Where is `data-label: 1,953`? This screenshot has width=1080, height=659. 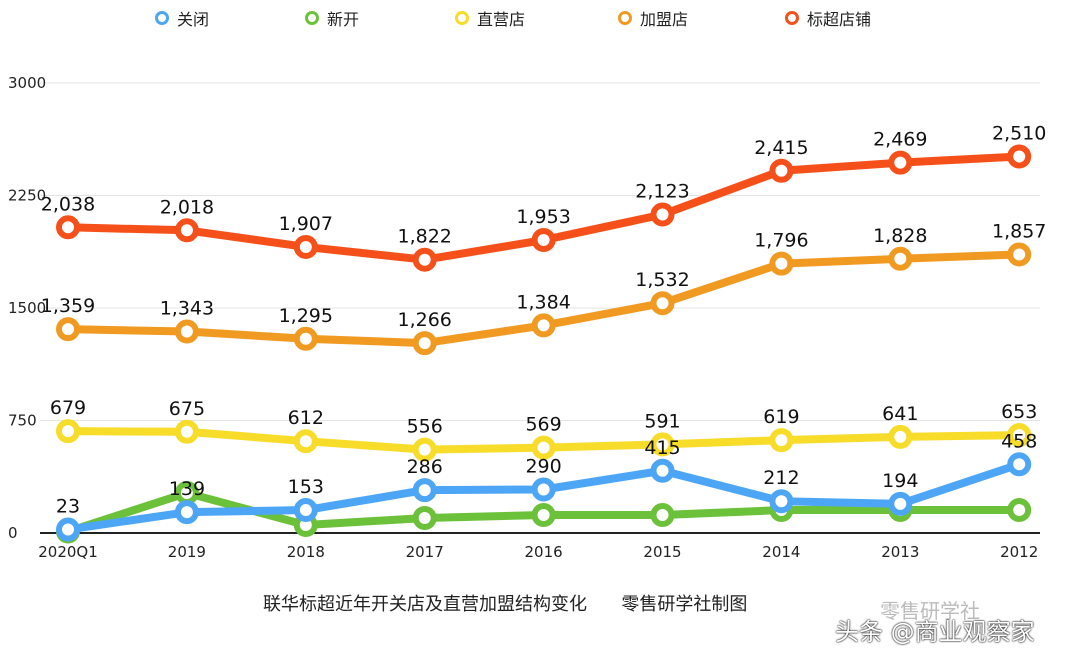 data-label: 1,953 is located at coordinates (543, 217).